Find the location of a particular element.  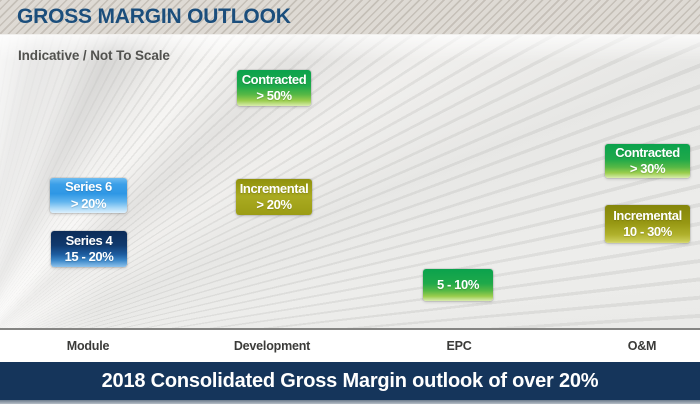

category-label-development: Development is located at coordinates (272, 346).